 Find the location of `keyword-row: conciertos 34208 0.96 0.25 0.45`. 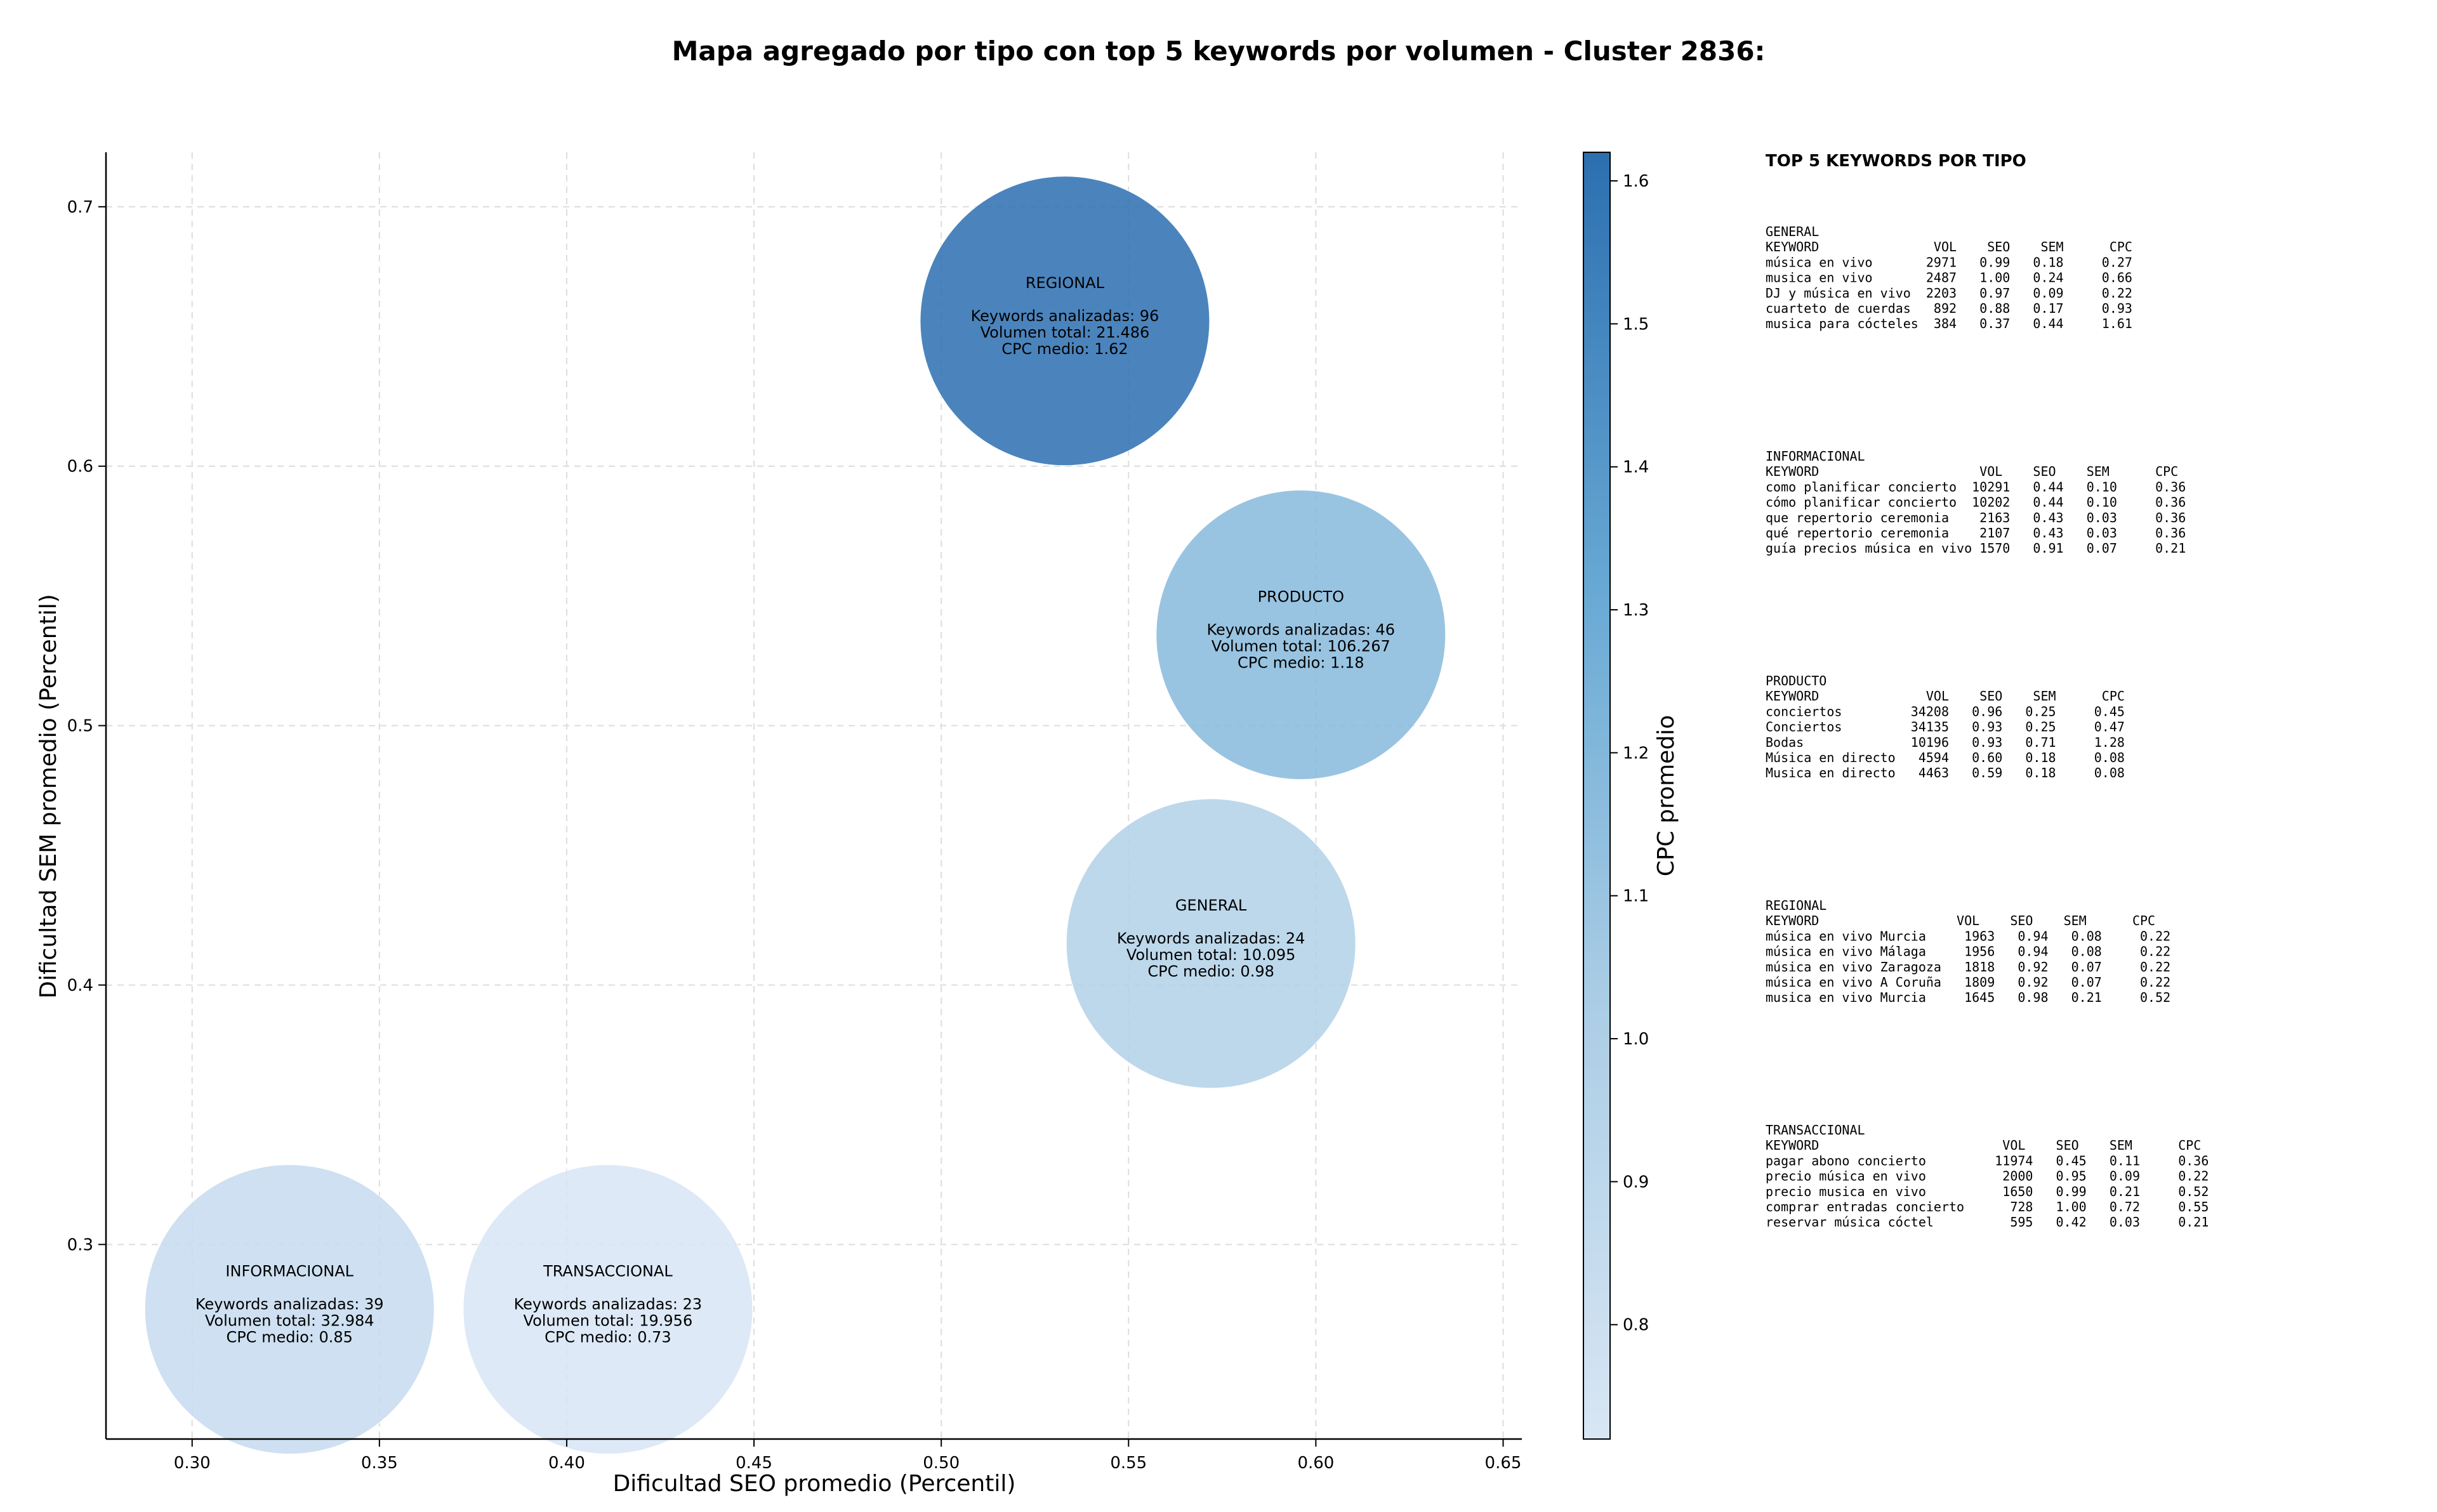

keyword-row: conciertos 34208 0.96 0.25 0.45 is located at coordinates (1945, 712).